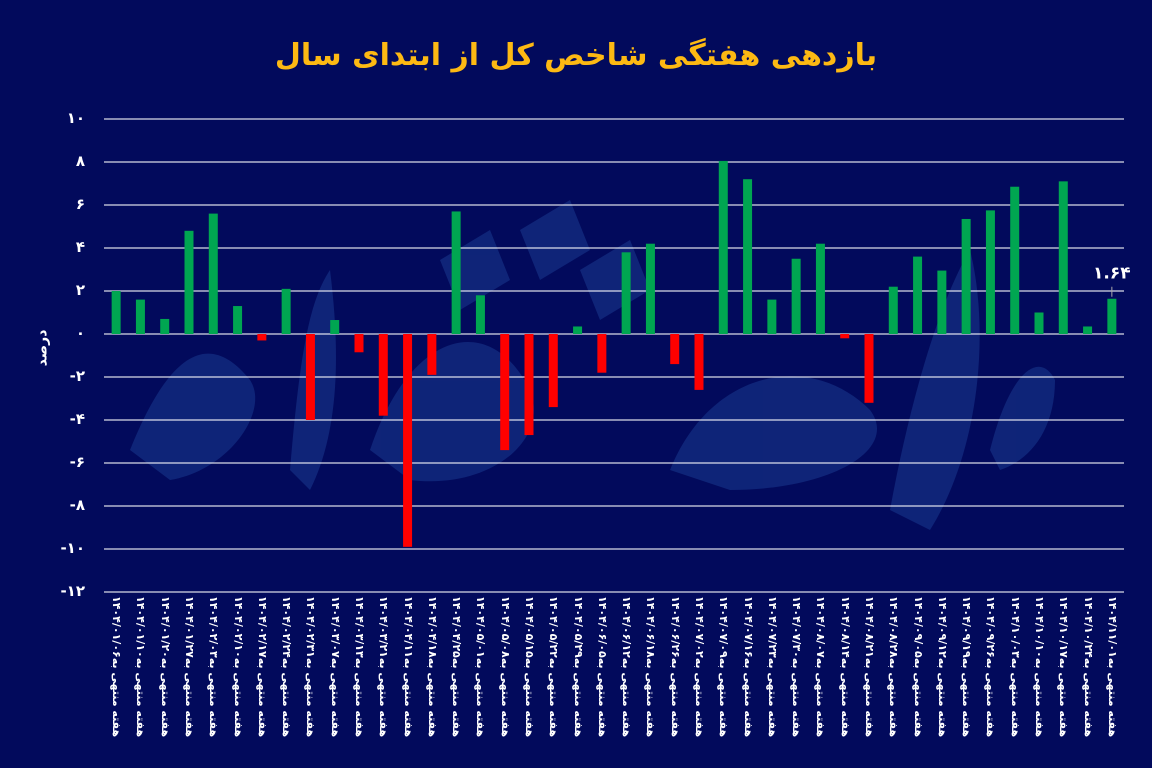  I want to click on y-tick-label: -۶, so click(77, 462).